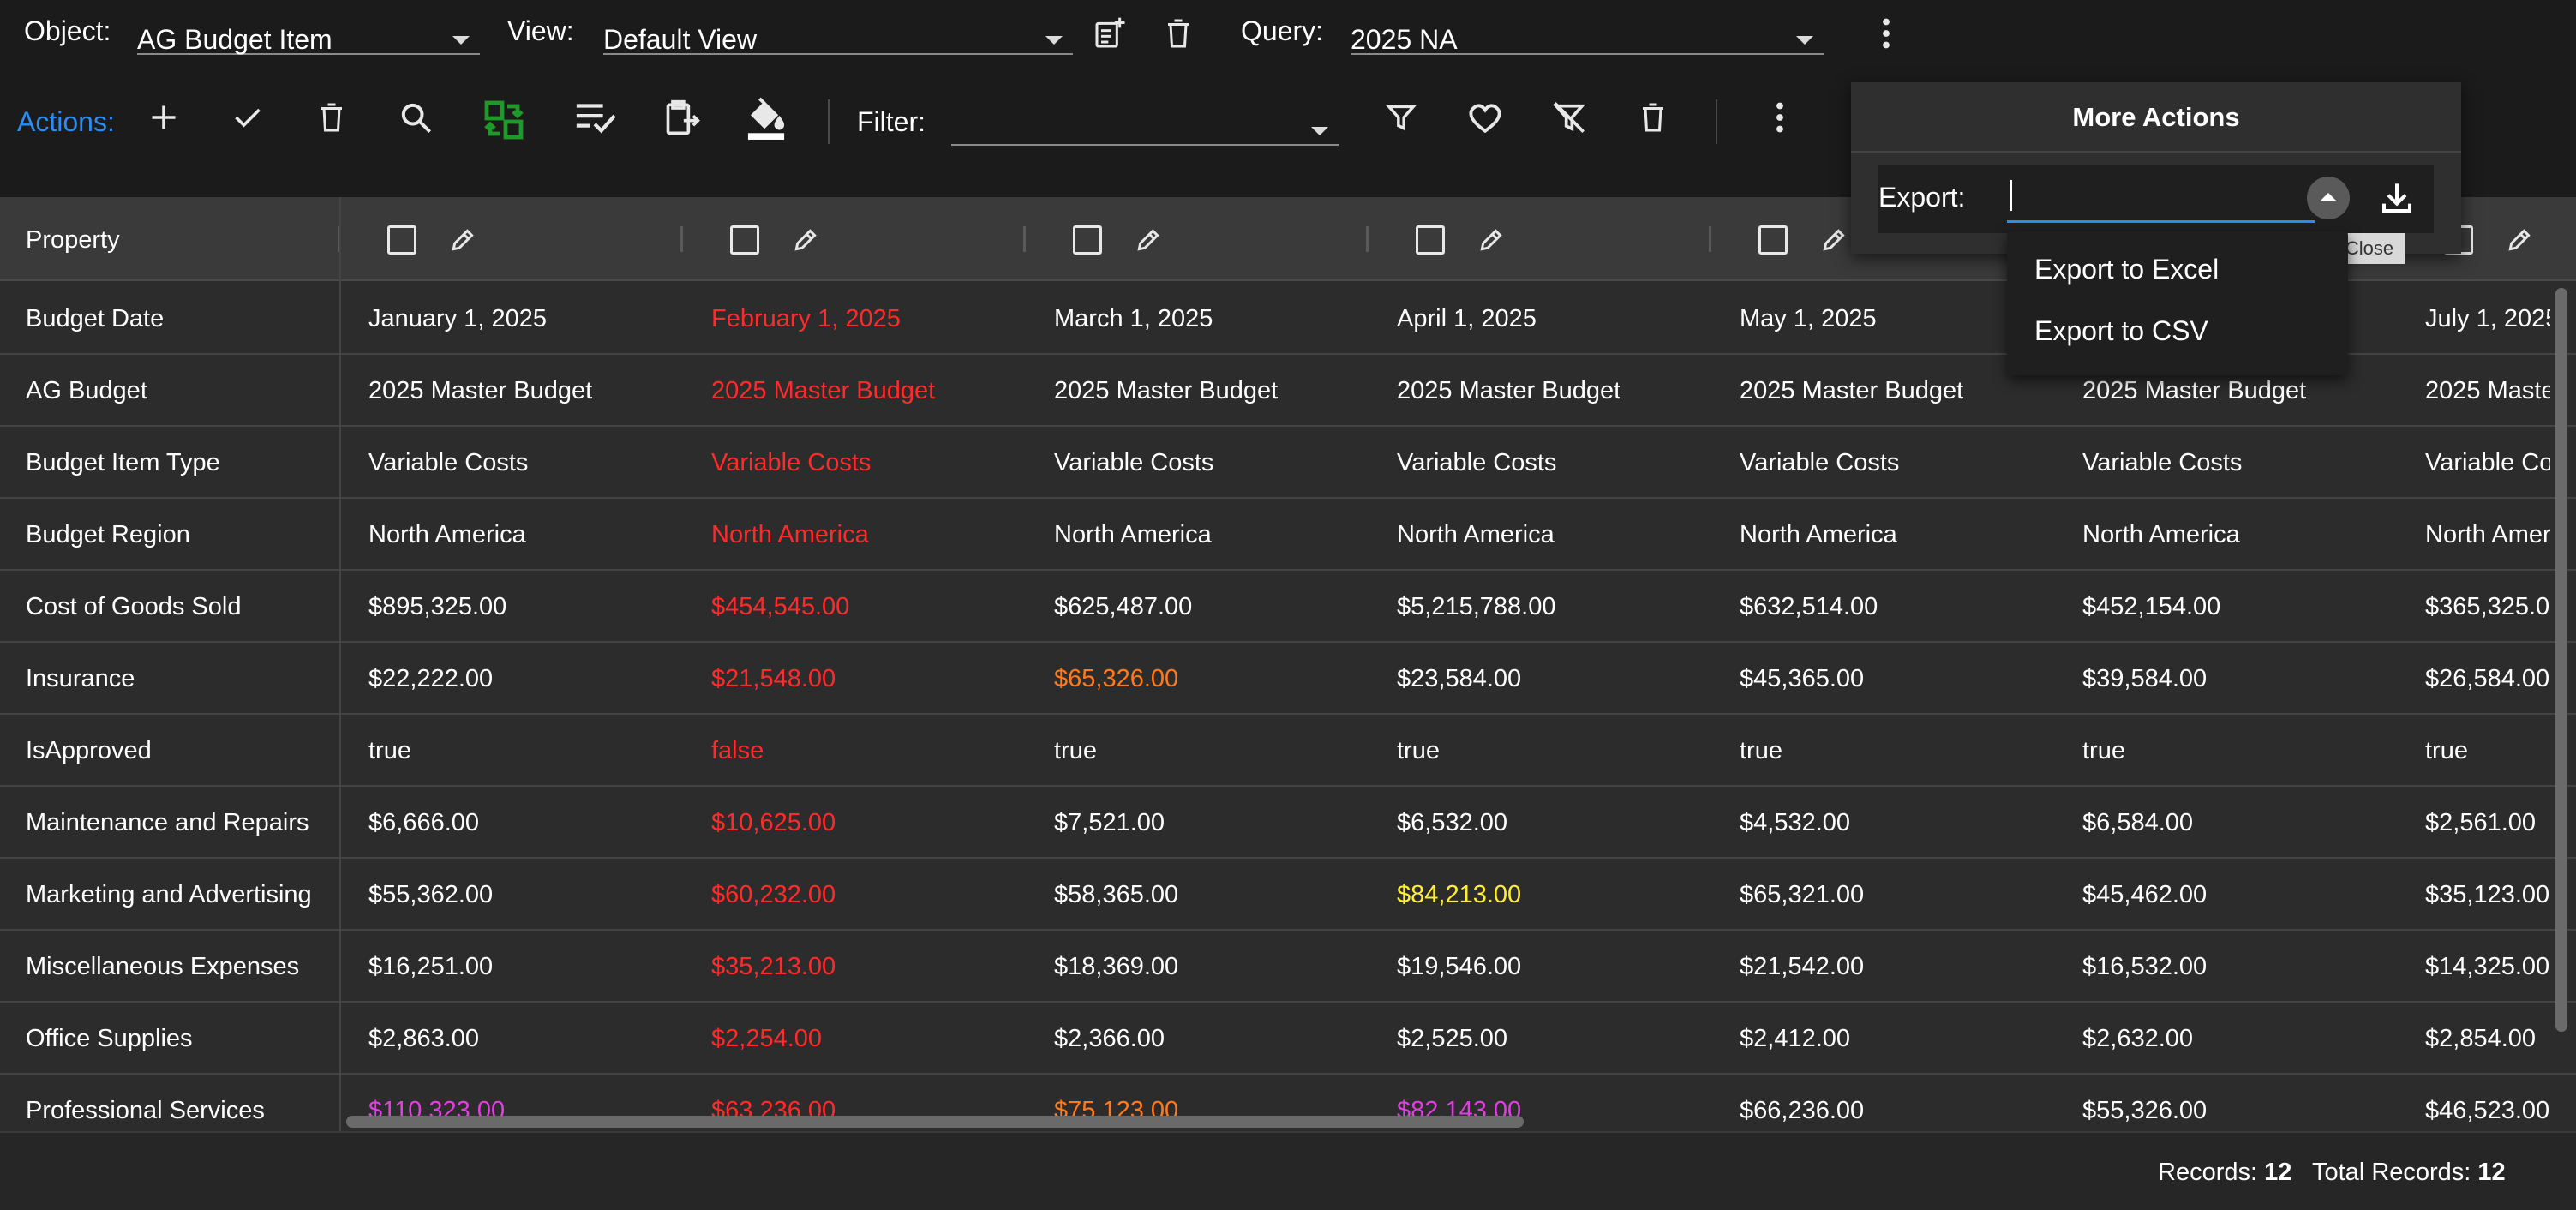 Image resolution: width=2576 pixels, height=1210 pixels. I want to click on grid-cell: $2,632.00, so click(2138, 1038).